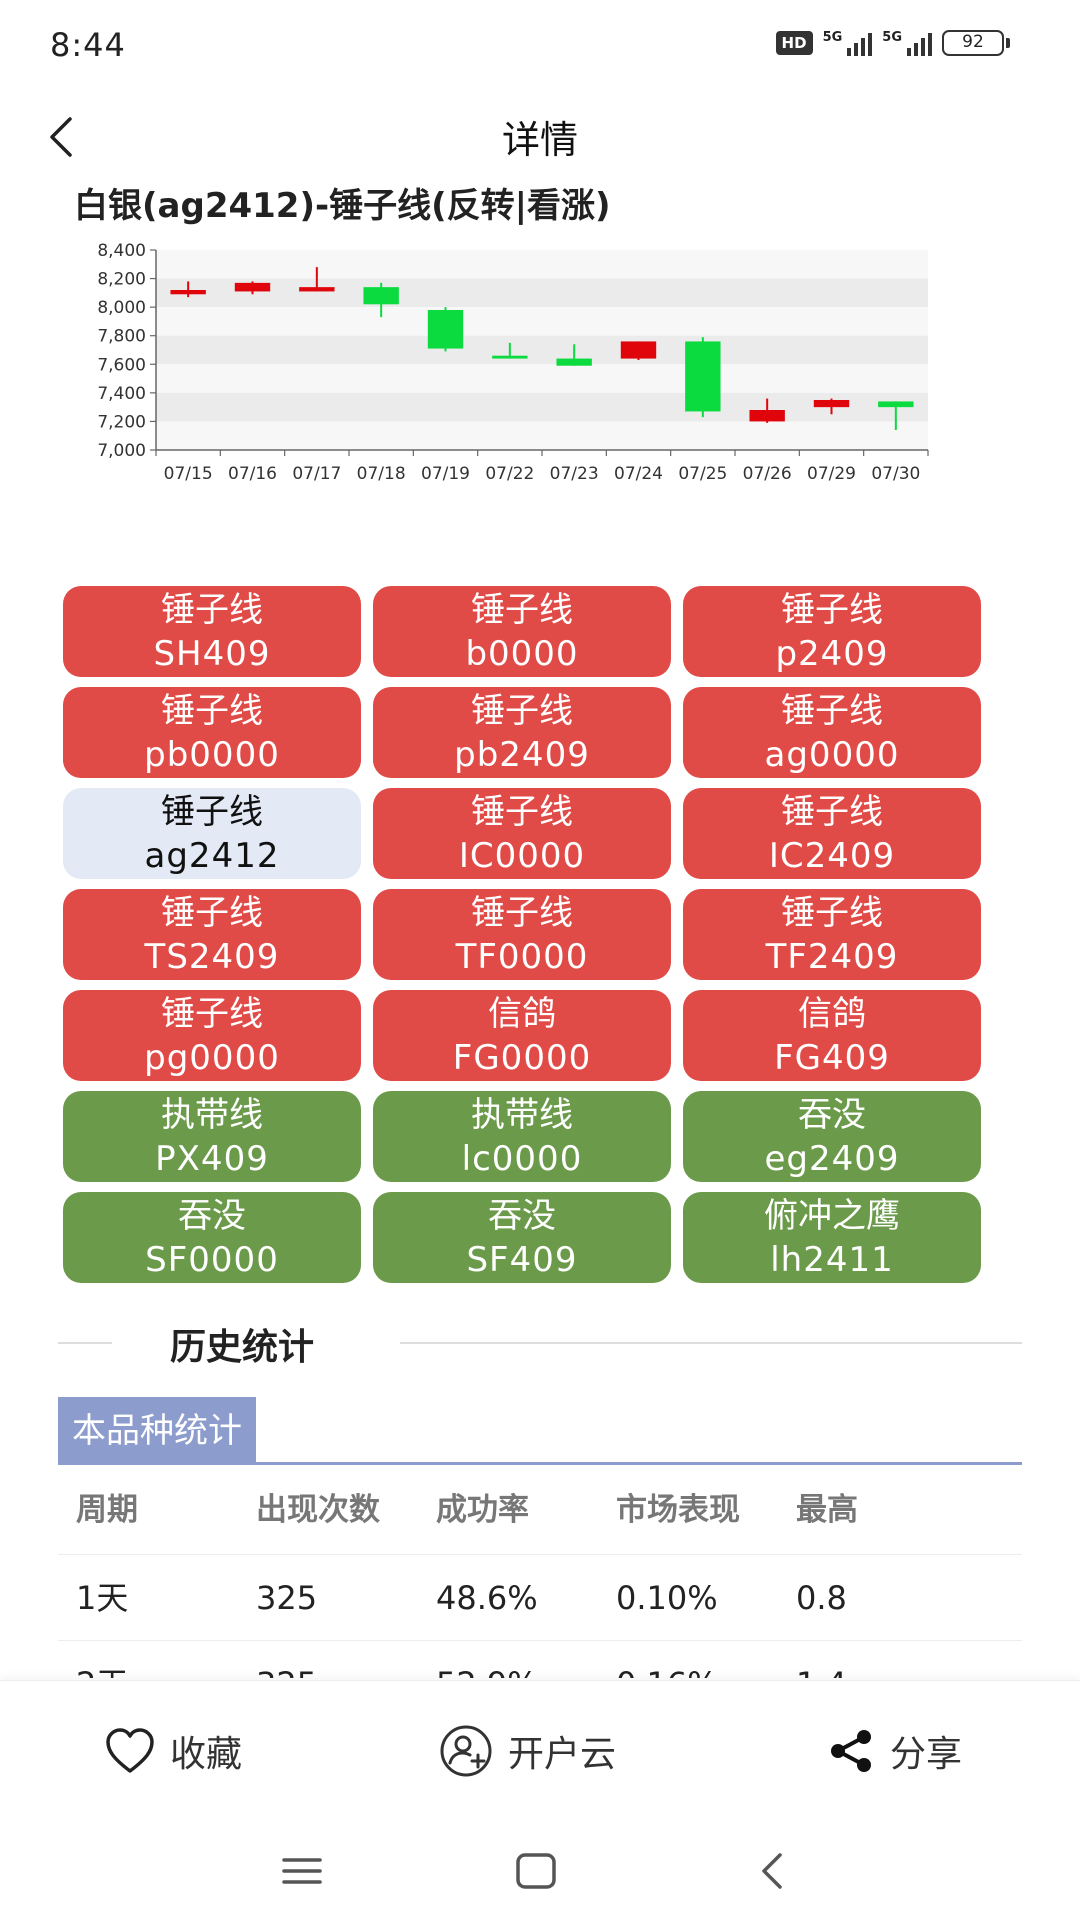  I want to click on home-button, so click(536, 1871).